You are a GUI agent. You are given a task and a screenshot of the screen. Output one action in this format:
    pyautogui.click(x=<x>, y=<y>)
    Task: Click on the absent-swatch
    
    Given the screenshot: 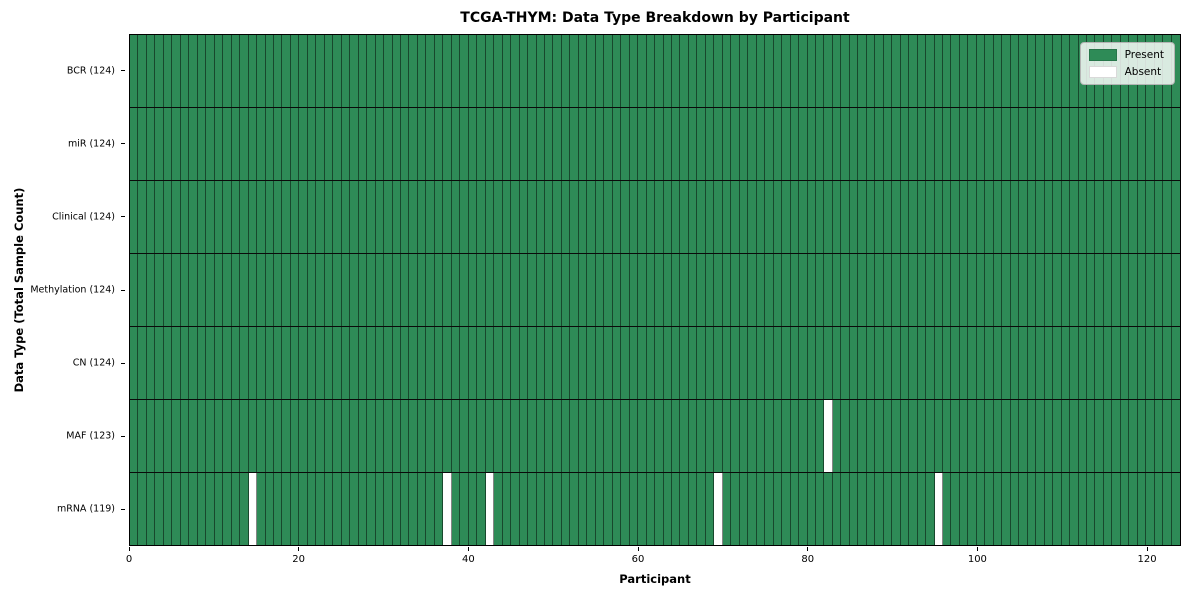 What is the action you would take?
    pyautogui.click(x=1102, y=72)
    